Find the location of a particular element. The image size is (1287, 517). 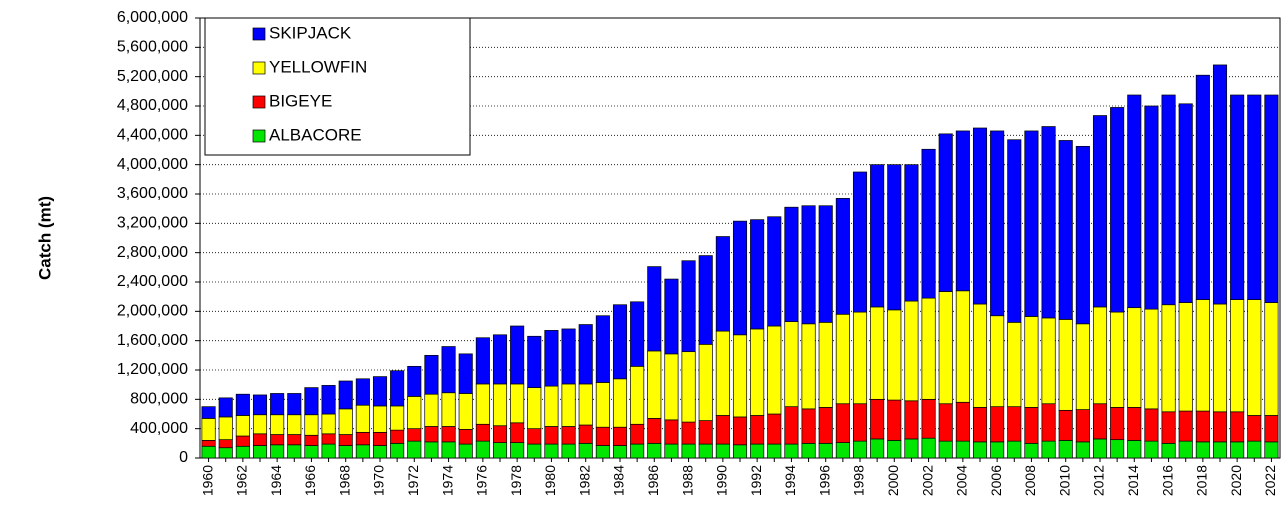

x-tick-label: 1986 is located at coordinates (653, 480).